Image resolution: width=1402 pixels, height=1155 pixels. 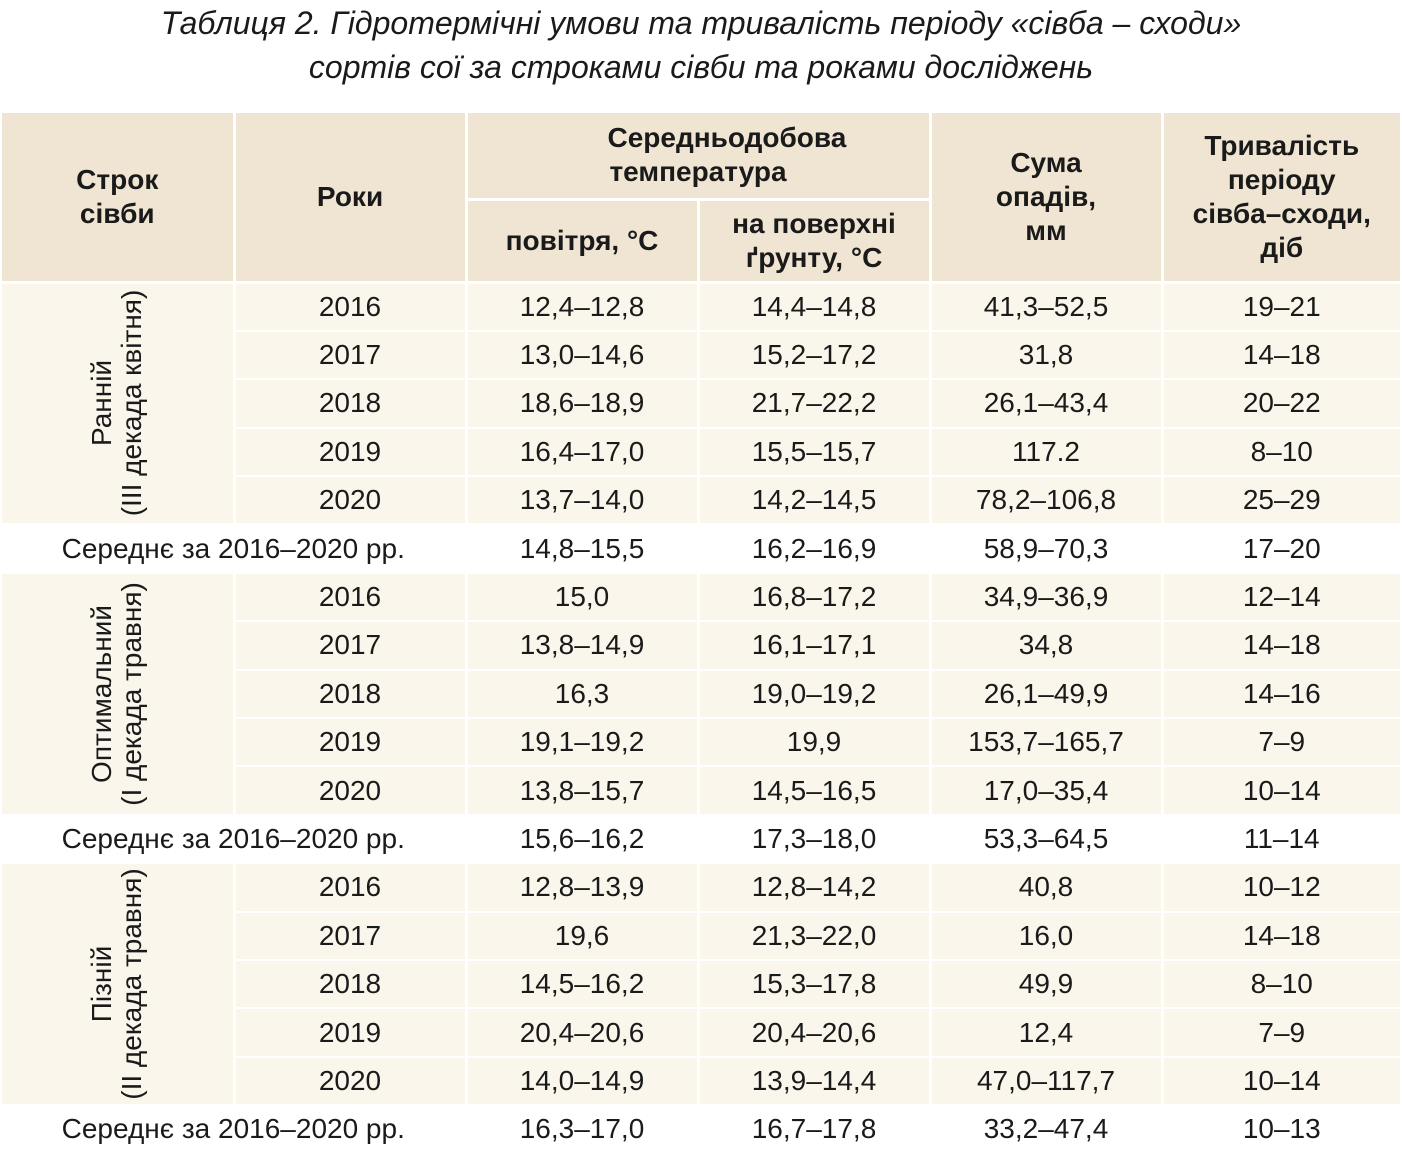 I want to click on cell-precip: 58,9–70,3, so click(x=1046, y=549).